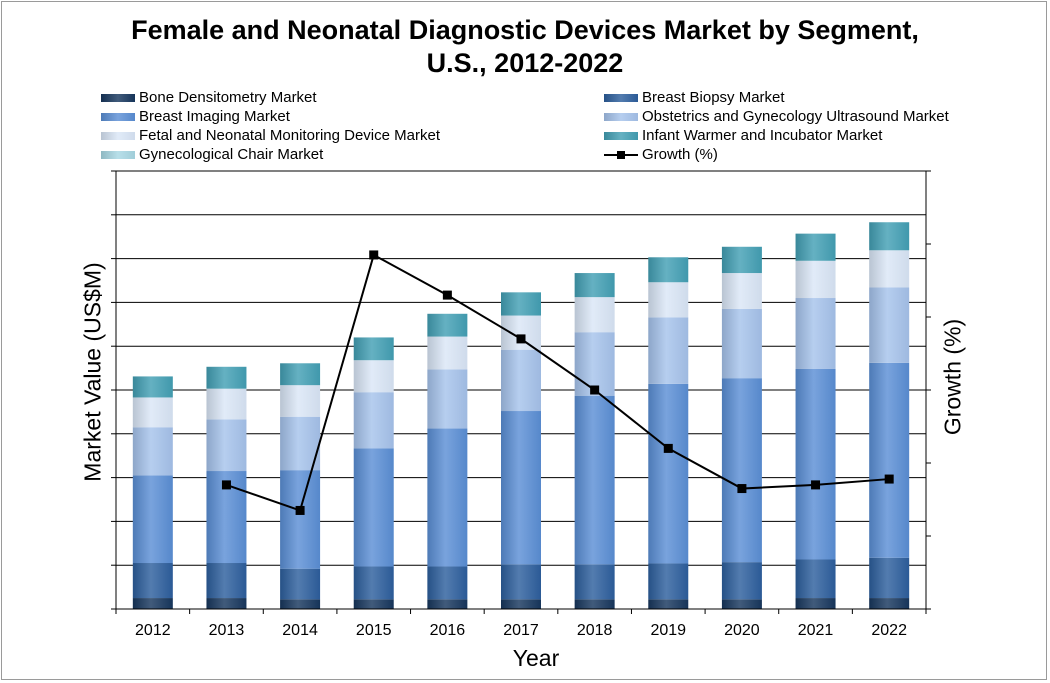 The width and height of the screenshot is (1050, 683). What do you see at coordinates (227, 630) in the screenshot?
I see `x-tick-label: 2013` at bounding box center [227, 630].